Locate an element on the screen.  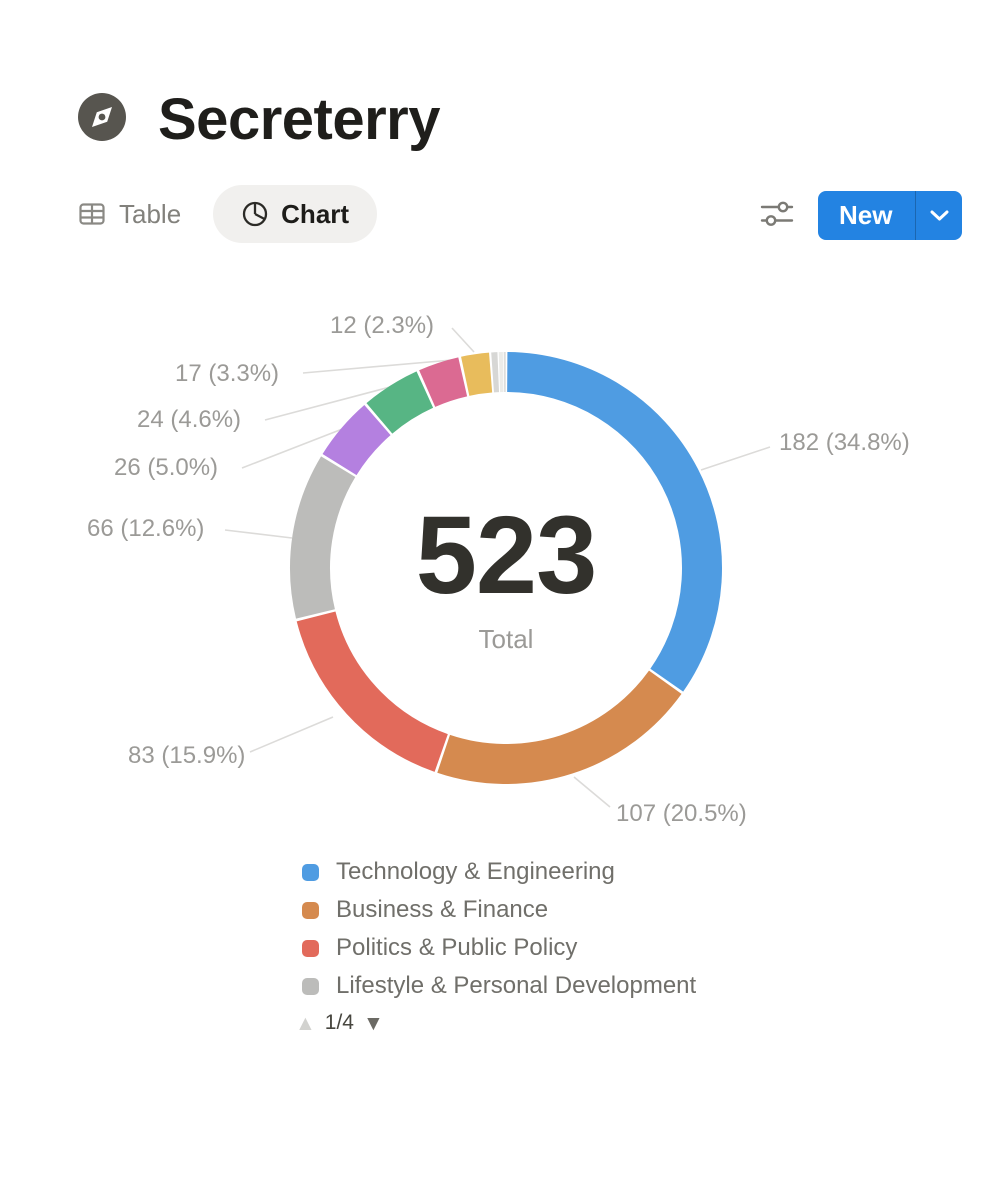
legend-item: Politics & Public Policy is located at coordinates (499, 948).